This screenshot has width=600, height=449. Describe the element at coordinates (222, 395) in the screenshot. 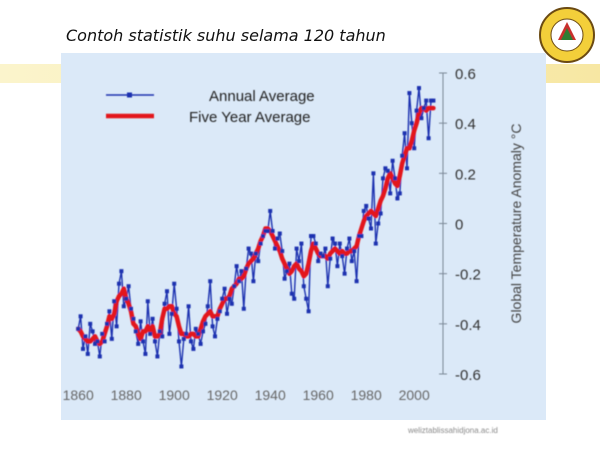

I see `x-tick-label: 1920` at that location.